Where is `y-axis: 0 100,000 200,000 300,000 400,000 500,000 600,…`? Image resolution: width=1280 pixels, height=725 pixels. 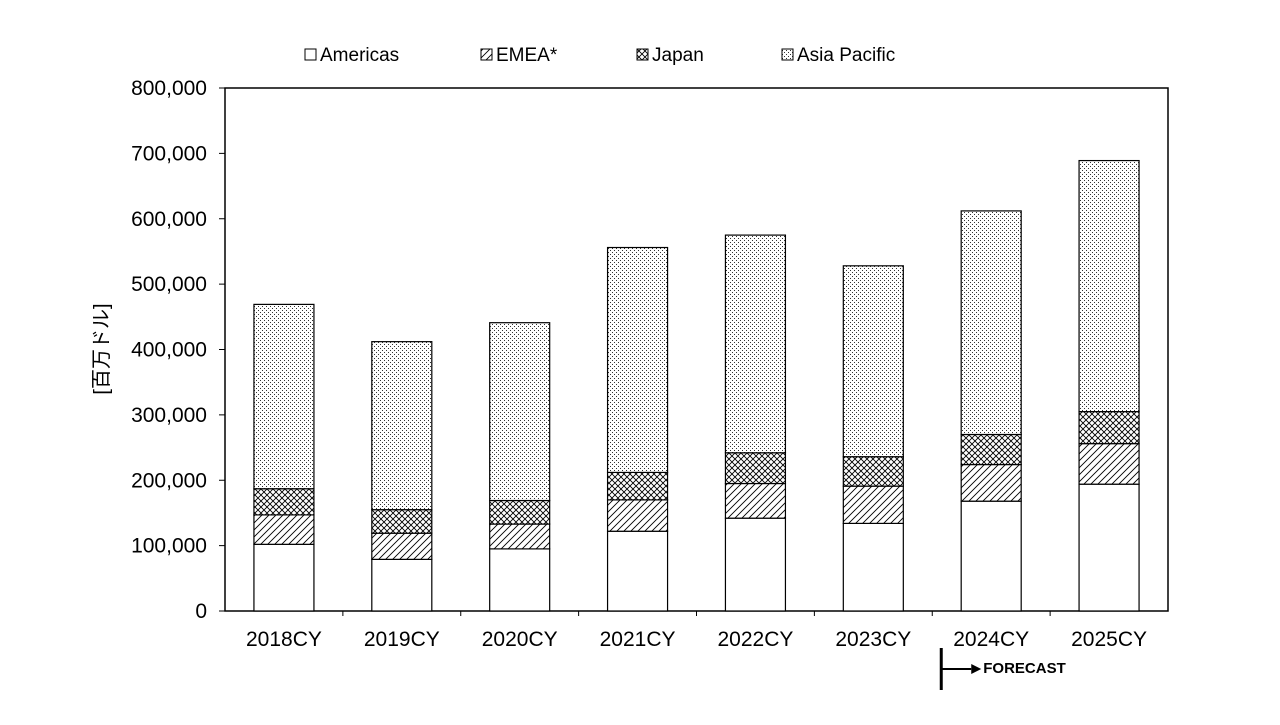
y-axis: 0 100,000 200,000 300,000 400,000 500,000 600,… is located at coordinates (178, 350).